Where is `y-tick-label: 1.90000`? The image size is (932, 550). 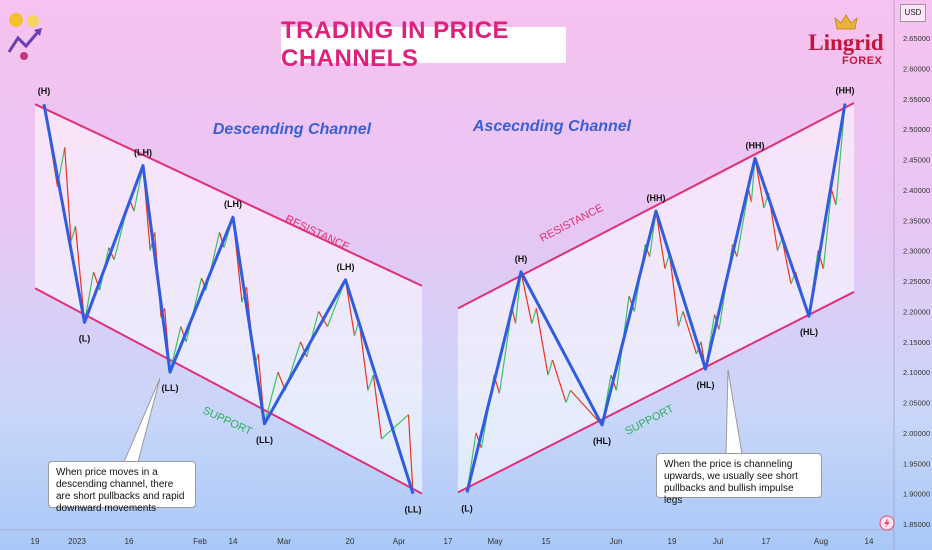 y-tick-label: 1.90000 is located at coordinates (916, 494).